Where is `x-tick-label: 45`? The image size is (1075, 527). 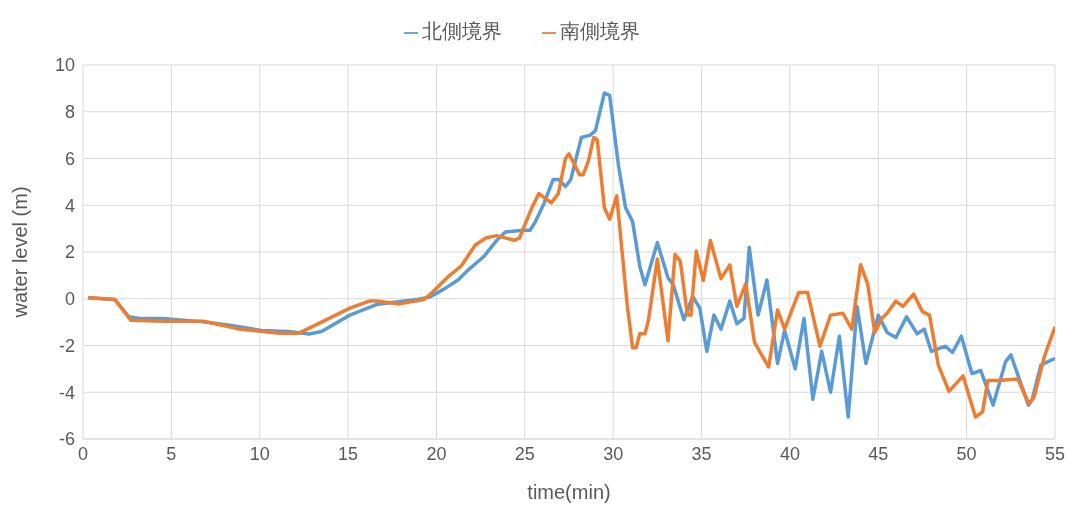
x-tick-label: 45 is located at coordinates (878, 453).